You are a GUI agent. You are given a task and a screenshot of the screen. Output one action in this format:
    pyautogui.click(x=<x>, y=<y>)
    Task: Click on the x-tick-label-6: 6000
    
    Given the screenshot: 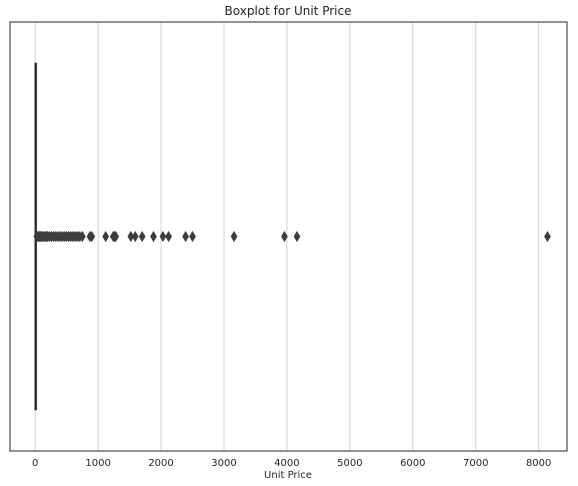 What is the action you would take?
    pyautogui.click(x=412, y=463)
    